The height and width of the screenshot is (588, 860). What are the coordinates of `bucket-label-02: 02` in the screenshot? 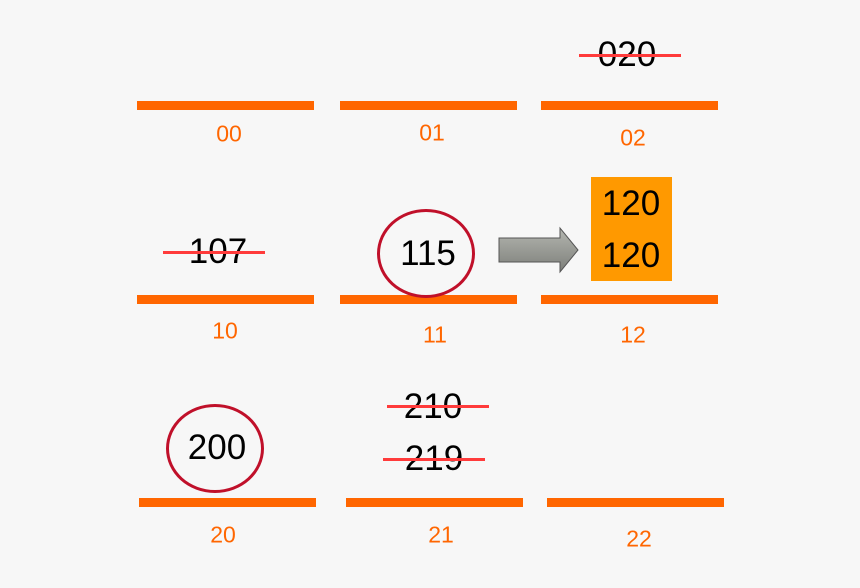 It's located at (633, 137).